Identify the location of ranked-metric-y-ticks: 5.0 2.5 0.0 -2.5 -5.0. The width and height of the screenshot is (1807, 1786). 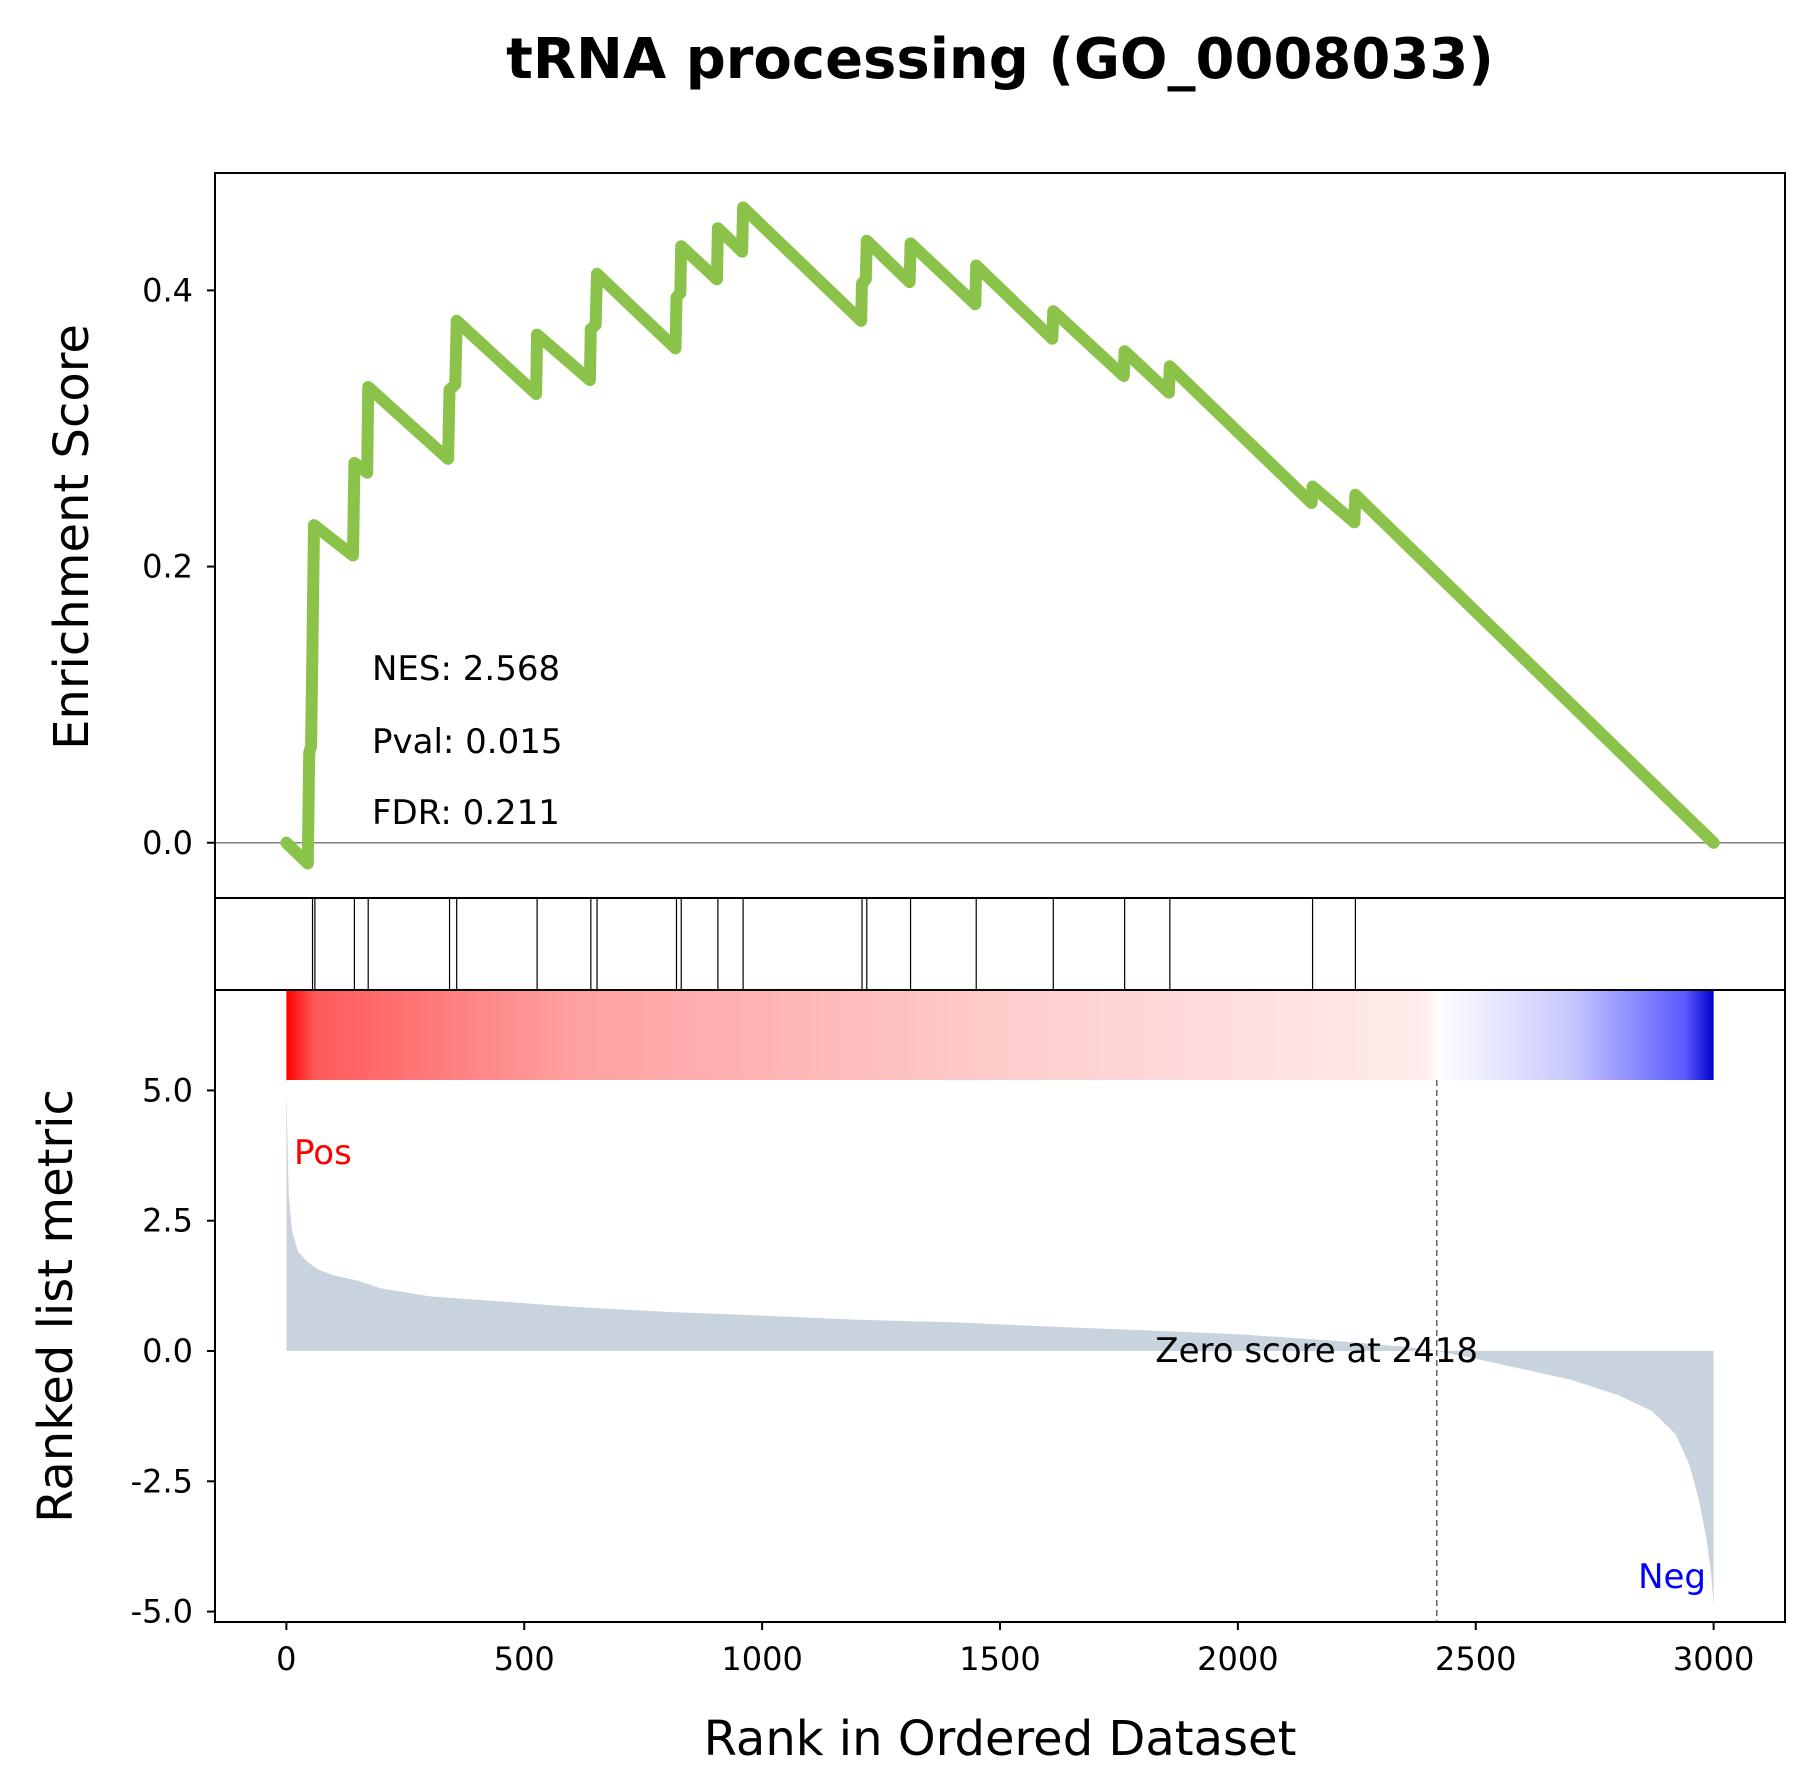
(173, 1351).